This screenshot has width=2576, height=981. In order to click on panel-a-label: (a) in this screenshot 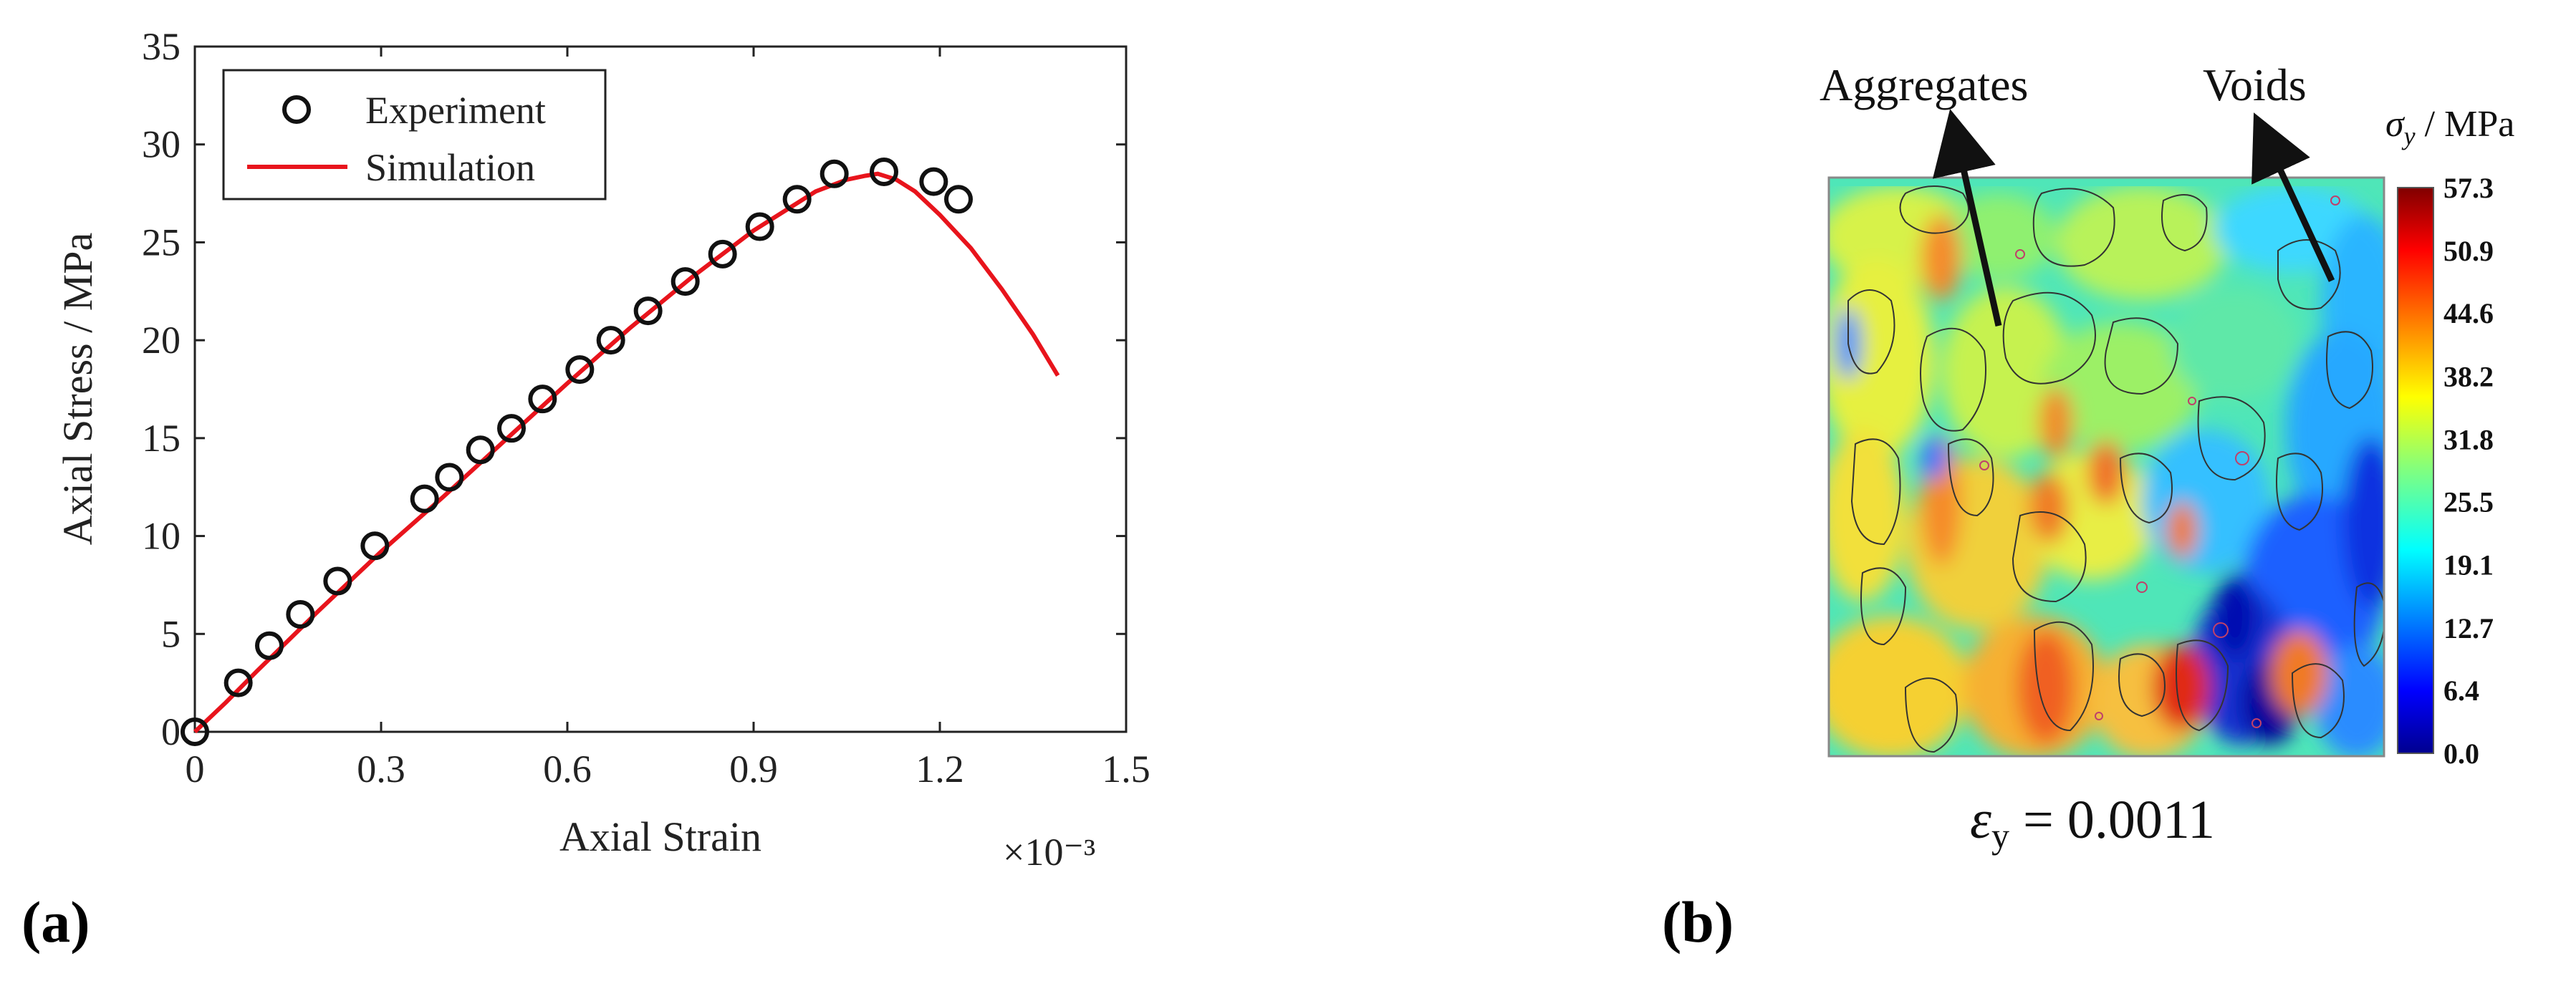, I will do `click(55, 922)`.